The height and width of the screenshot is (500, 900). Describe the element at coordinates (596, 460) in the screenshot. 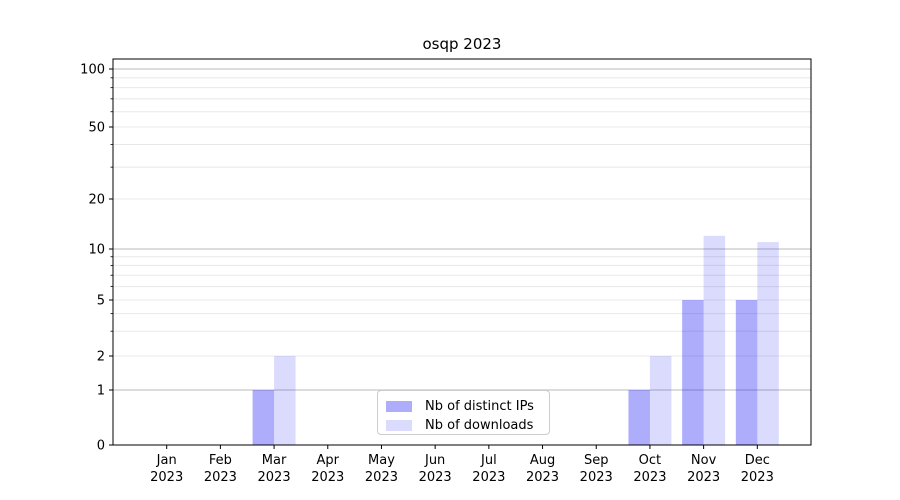

I see `x-tick-label-sep: Sep` at that location.